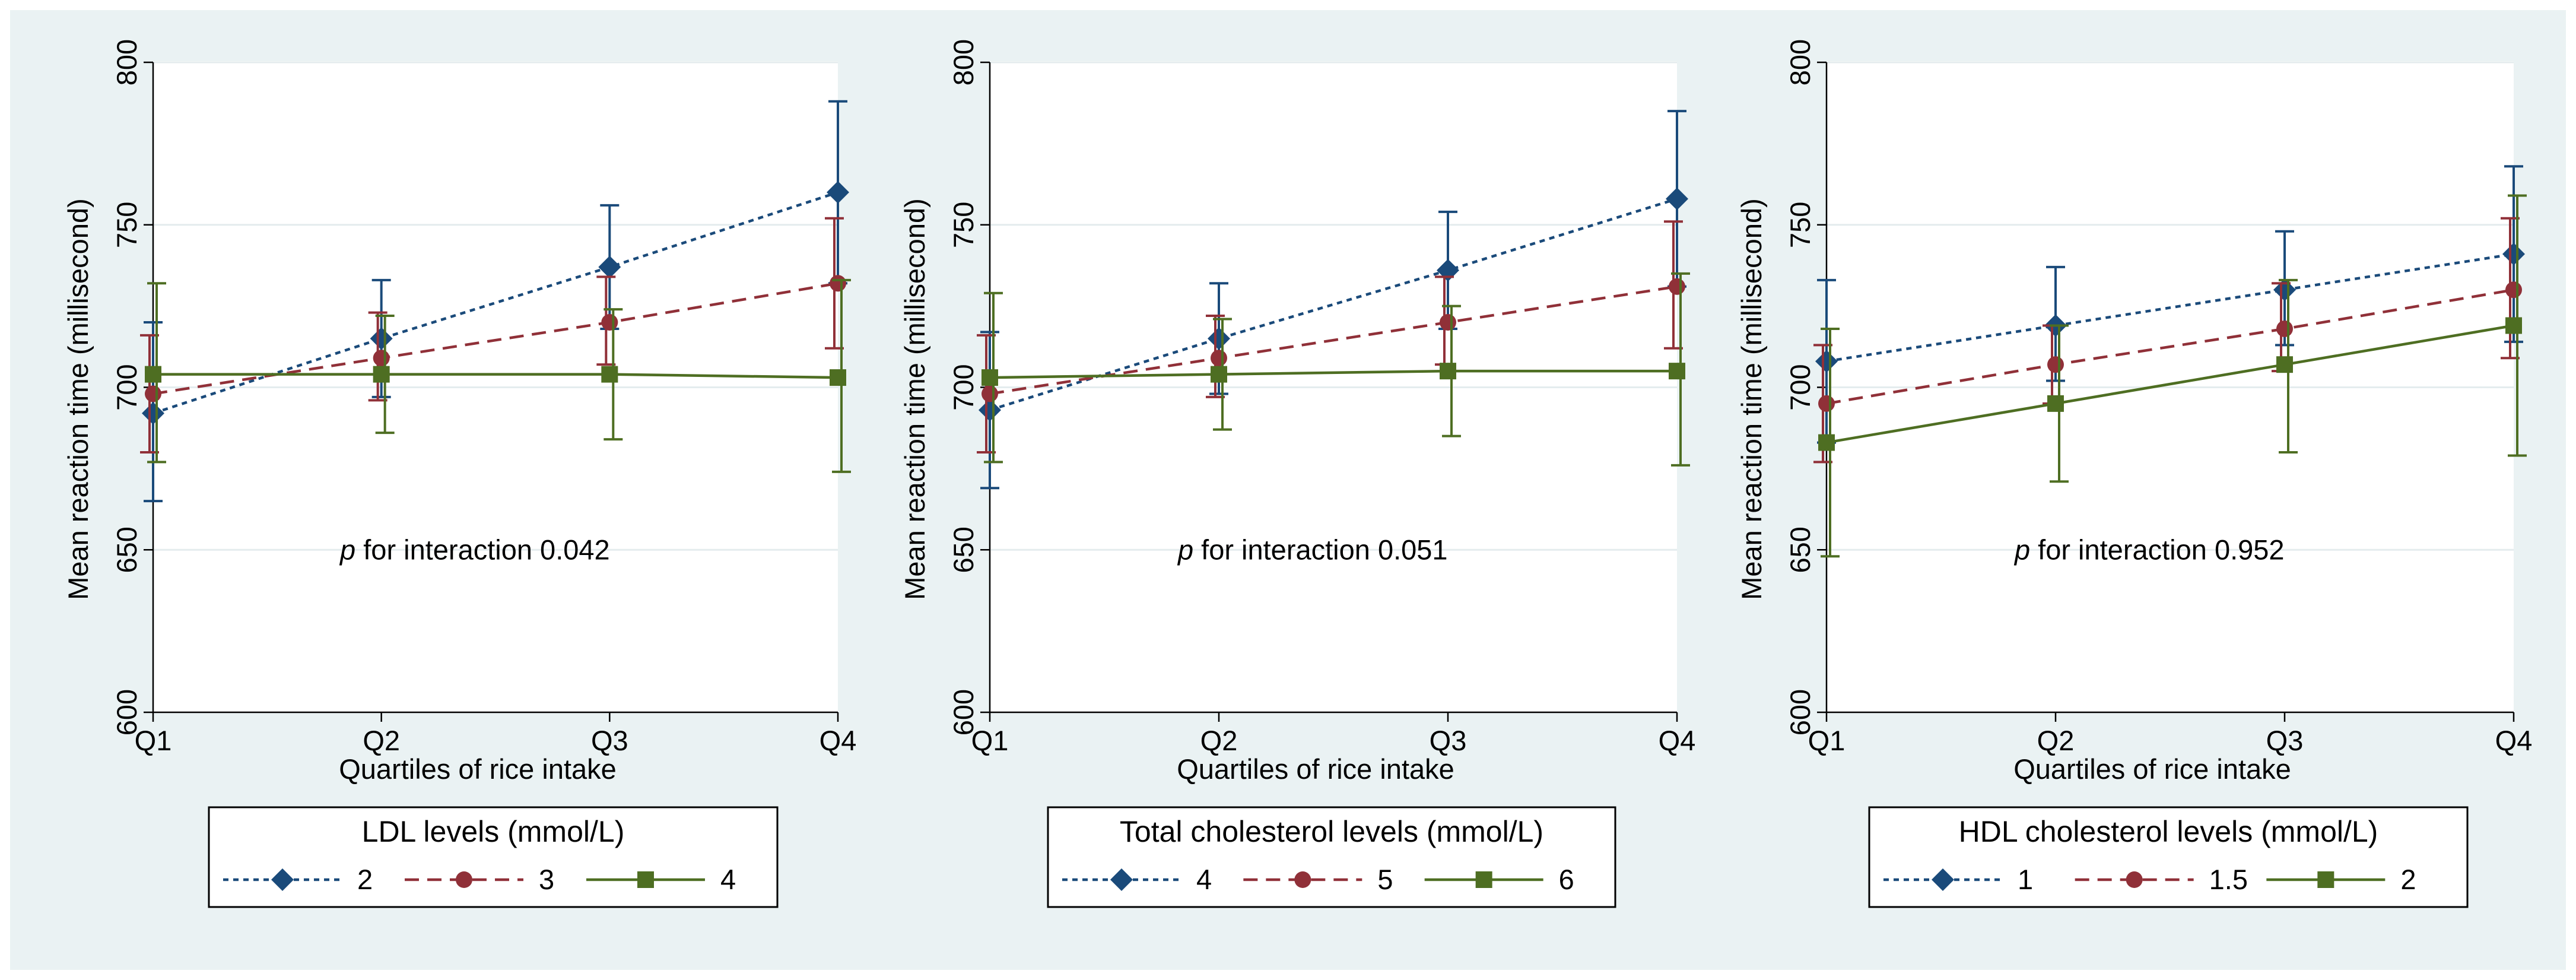 The image size is (2576, 980). I want to click on annotation-text: for interaction 0.952, so click(2157, 549).